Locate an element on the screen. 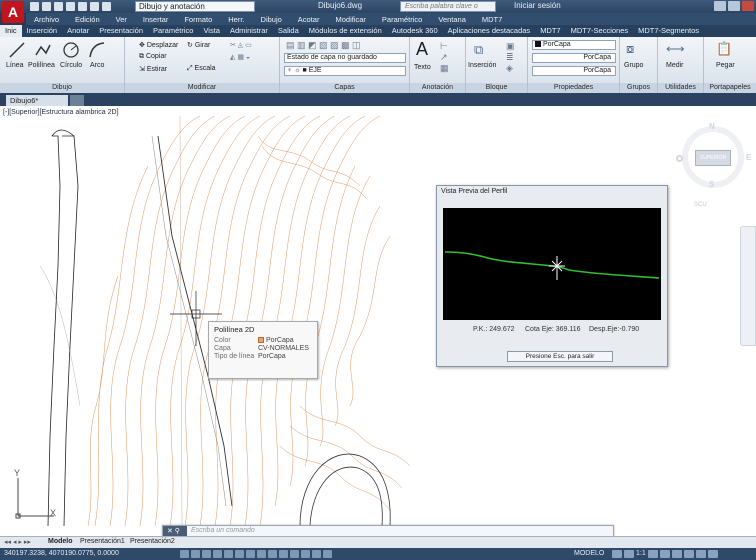  viewcube-north: N is located at coordinates (712, 126).